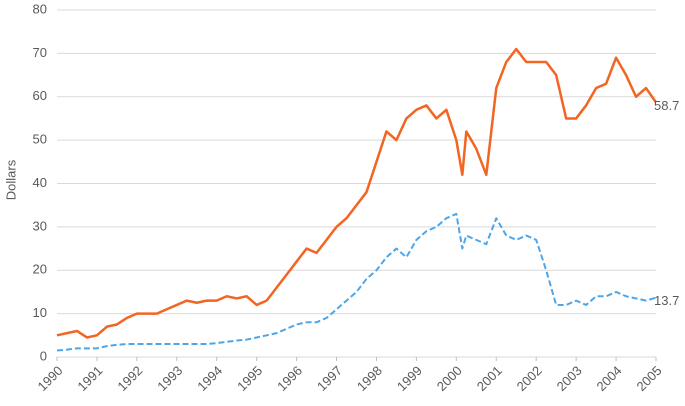 Image resolution: width=685 pixels, height=406 pixels. Describe the element at coordinates (249, 378) in the screenshot. I see `x-tick-label: 1995` at that location.